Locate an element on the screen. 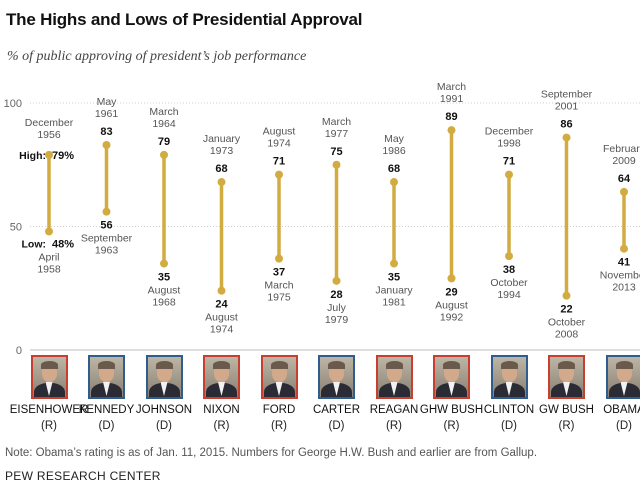  low-caption: Low: is located at coordinates (34, 244).